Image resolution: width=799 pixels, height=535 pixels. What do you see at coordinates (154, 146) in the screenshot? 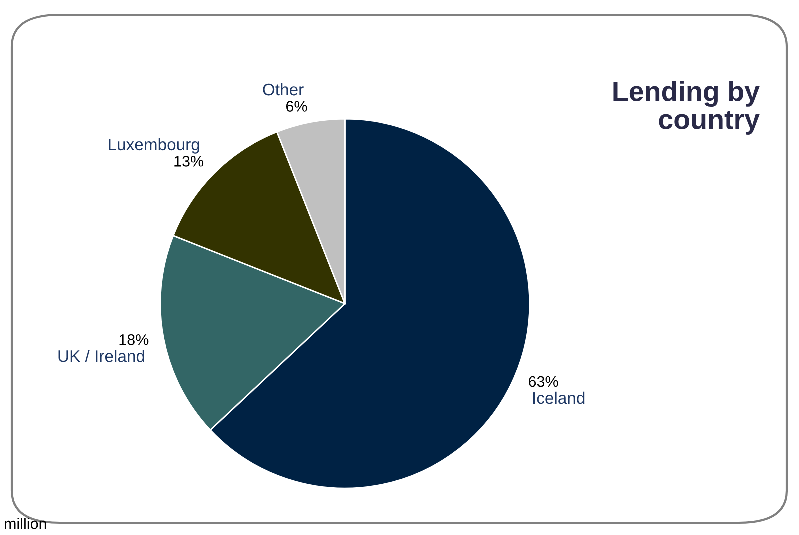
I see `slice-label: Luxembourg` at bounding box center [154, 146].